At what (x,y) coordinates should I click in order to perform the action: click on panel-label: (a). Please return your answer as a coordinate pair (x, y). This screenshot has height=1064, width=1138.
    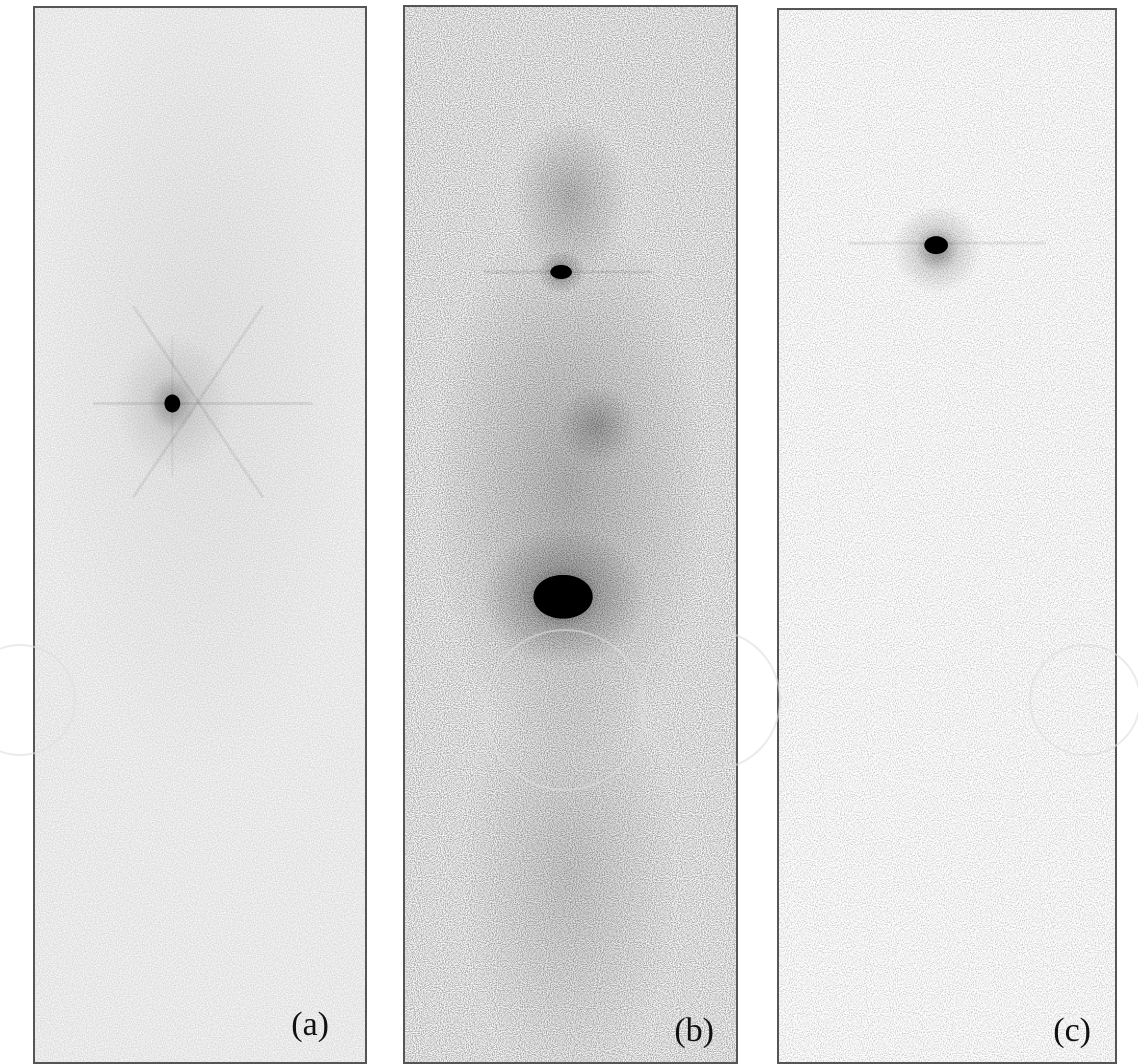
    Looking at the image, I should click on (310, 1024).